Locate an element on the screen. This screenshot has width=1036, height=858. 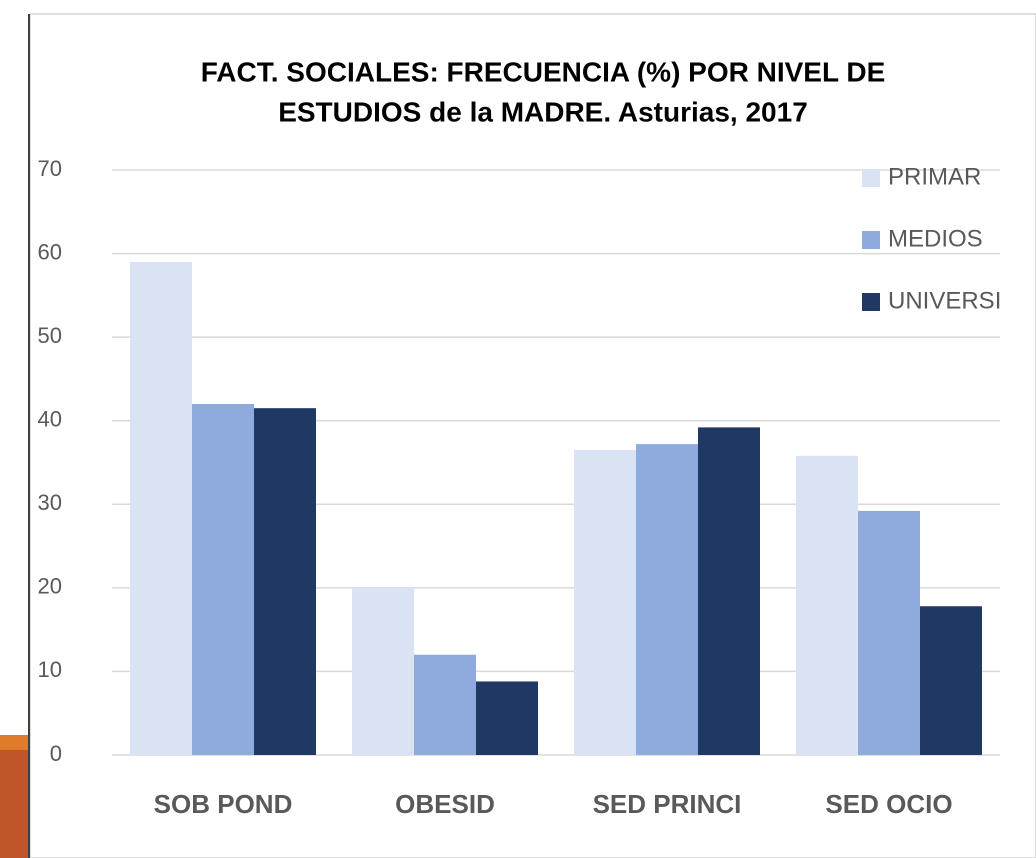
chart-title: ESTUDIOS de la MADRE. Asturias, 2017 is located at coordinates (543, 111).